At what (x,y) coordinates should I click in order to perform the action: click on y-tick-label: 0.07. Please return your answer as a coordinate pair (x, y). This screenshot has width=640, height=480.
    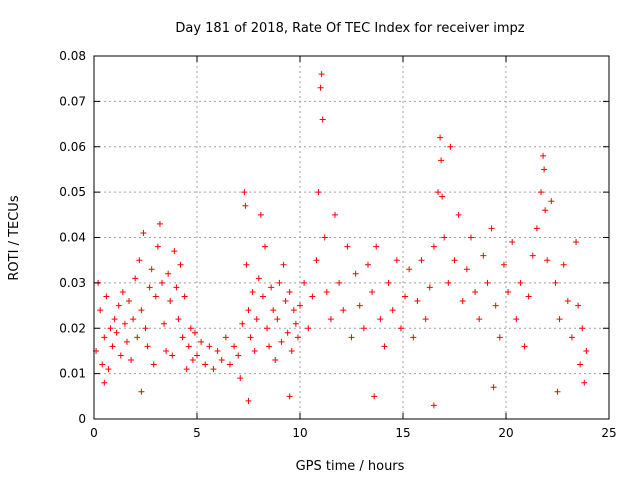
    Looking at the image, I should click on (72, 101).